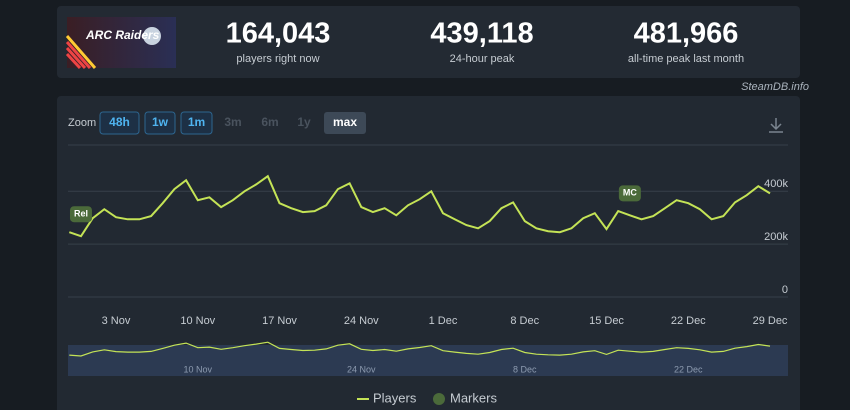 Image resolution: width=850 pixels, height=410 pixels. I want to click on x-tick-label: 1 Dec, so click(443, 321).